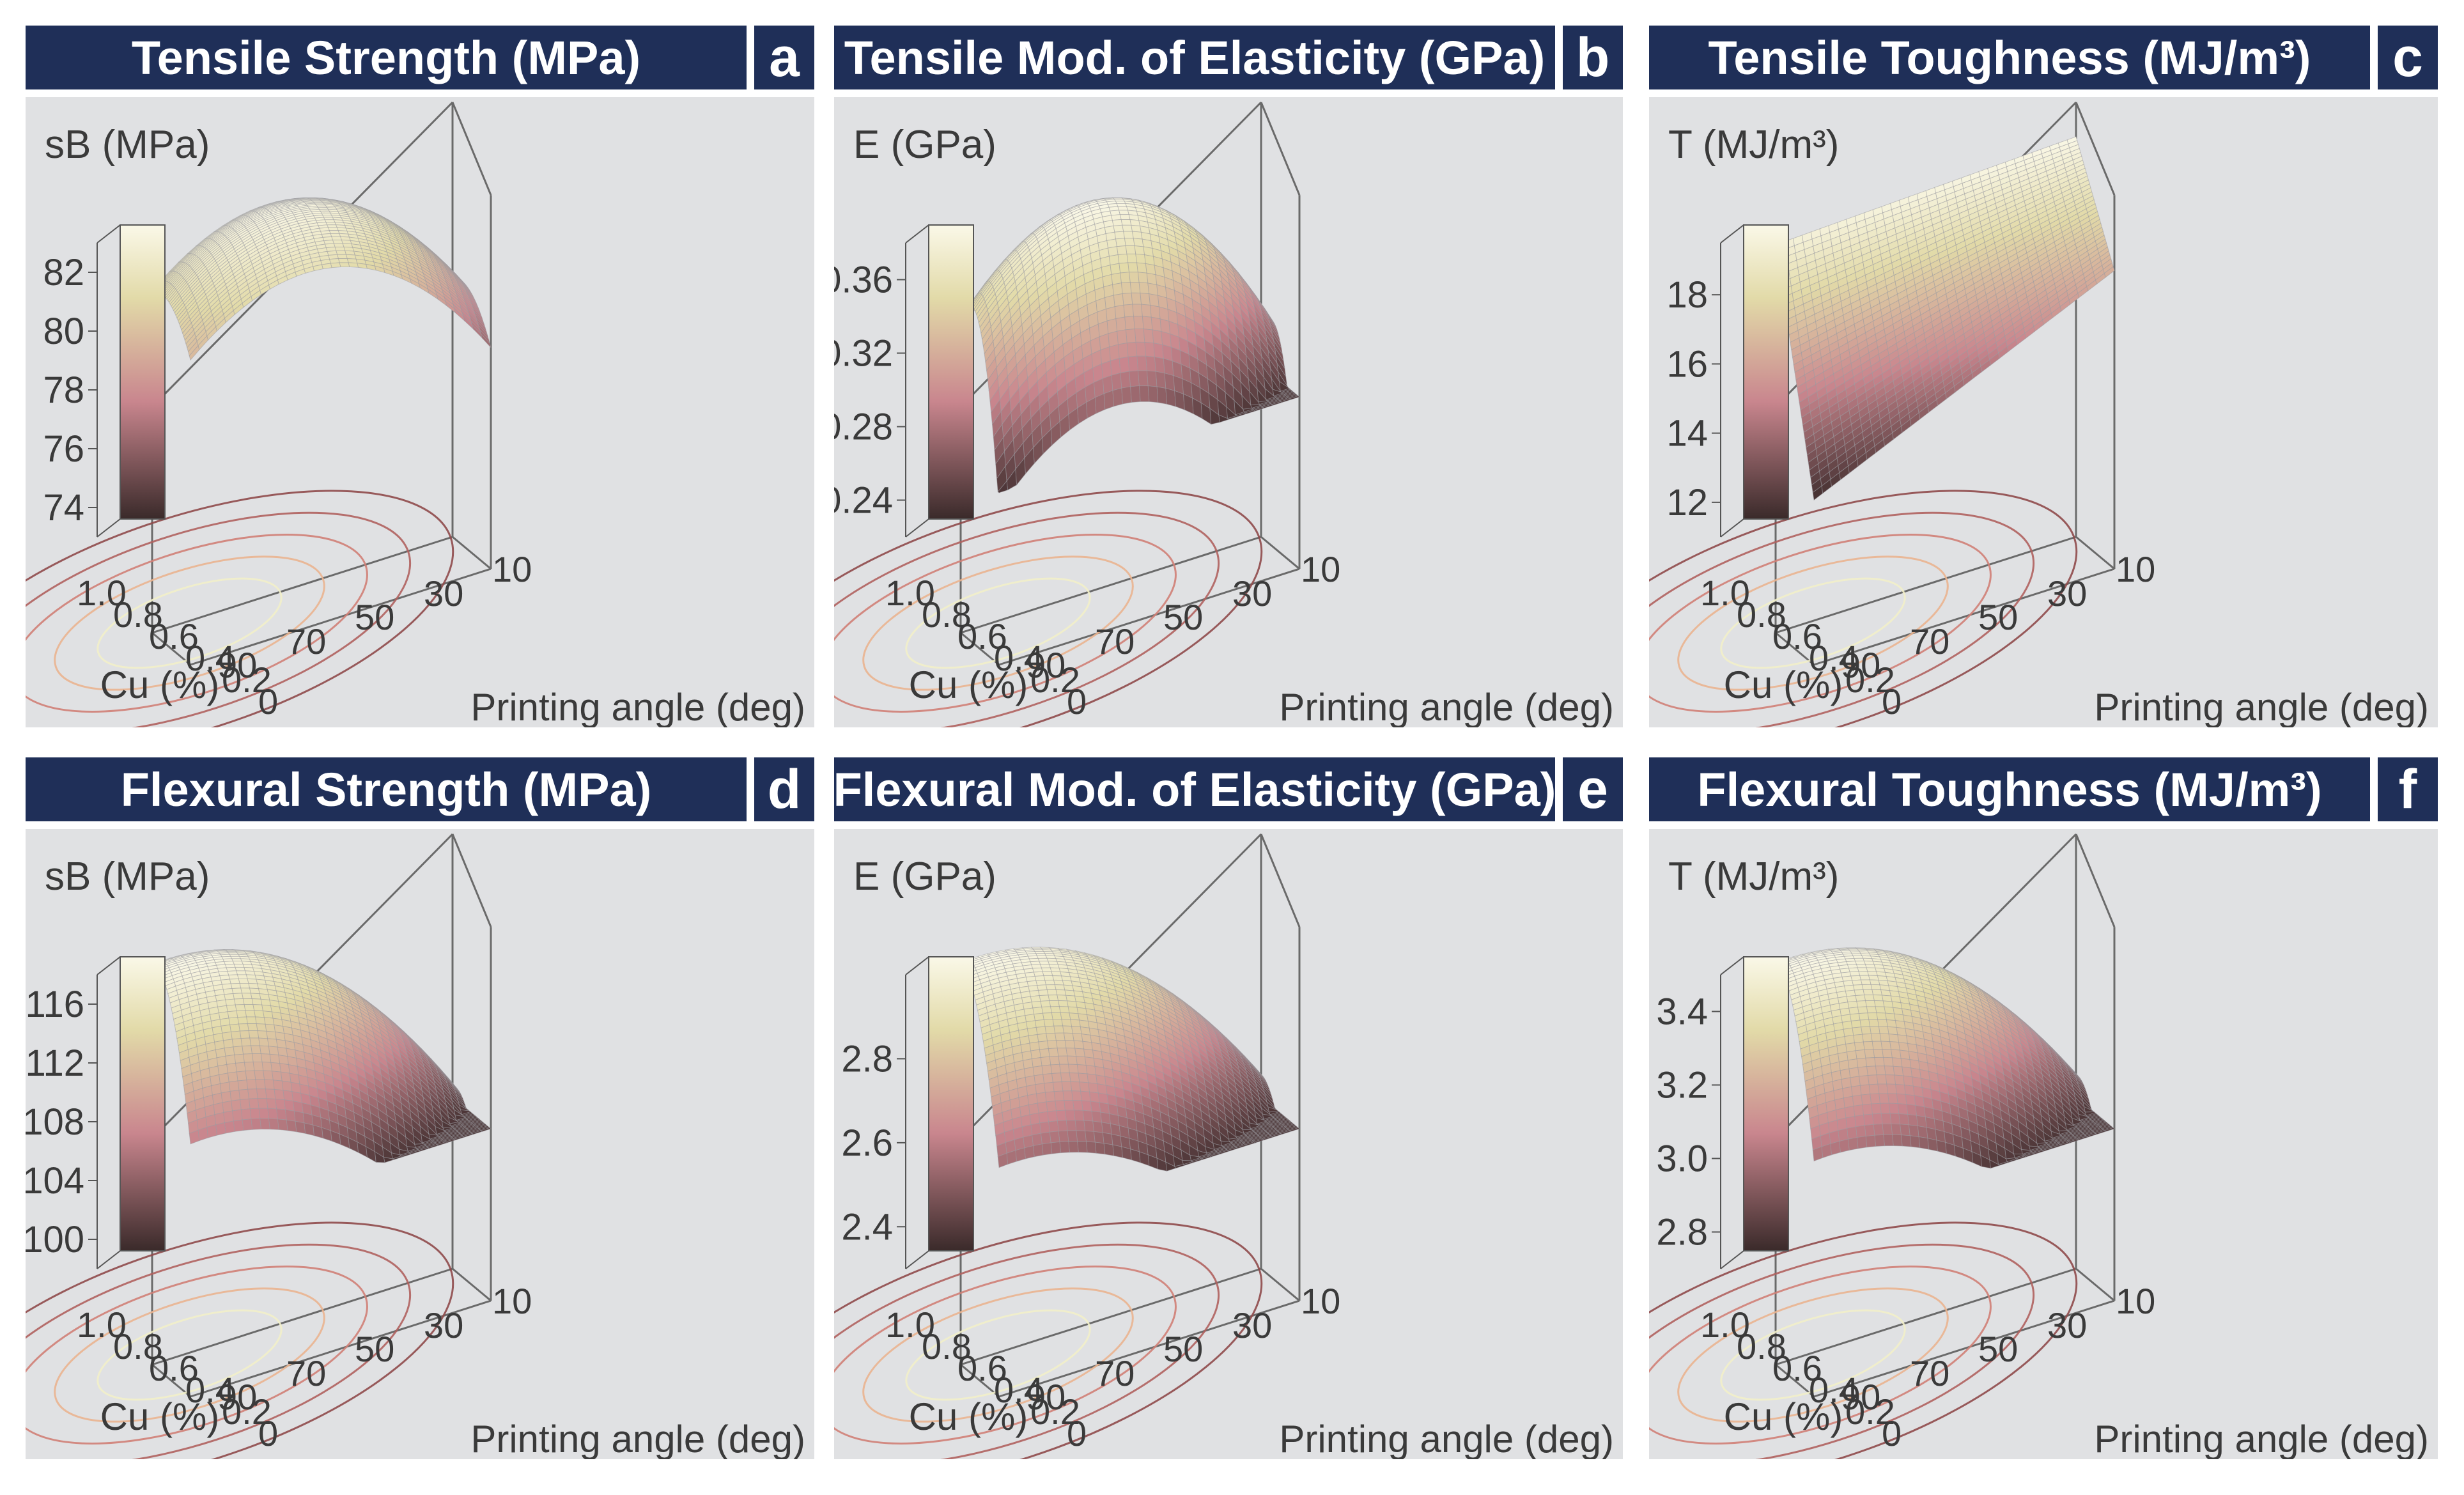 The height and width of the screenshot is (1495, 2464). I want to click on z-tick-label: 80, so click(63, 331).